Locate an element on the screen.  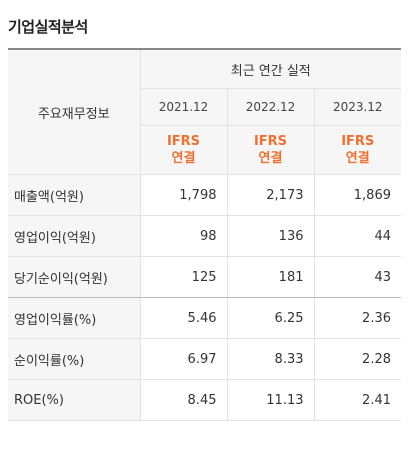
year-header-2021: 2021.12 is located at coordinates (183, 107).